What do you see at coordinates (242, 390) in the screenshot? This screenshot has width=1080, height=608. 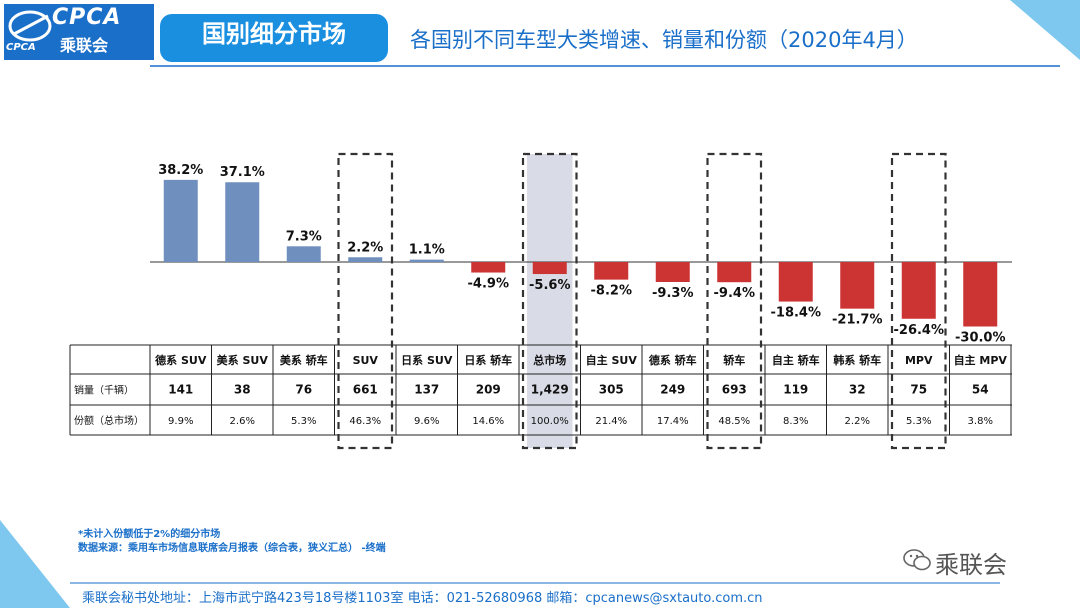 I see `table-cell: 38` at bounding box center [242, 390].